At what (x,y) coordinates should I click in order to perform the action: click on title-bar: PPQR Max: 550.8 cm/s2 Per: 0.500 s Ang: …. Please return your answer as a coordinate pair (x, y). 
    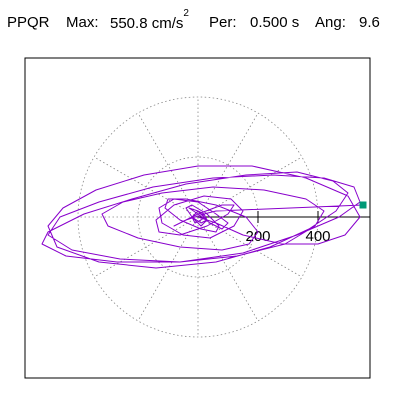
    Looking at the image, I should click on (200, 24).